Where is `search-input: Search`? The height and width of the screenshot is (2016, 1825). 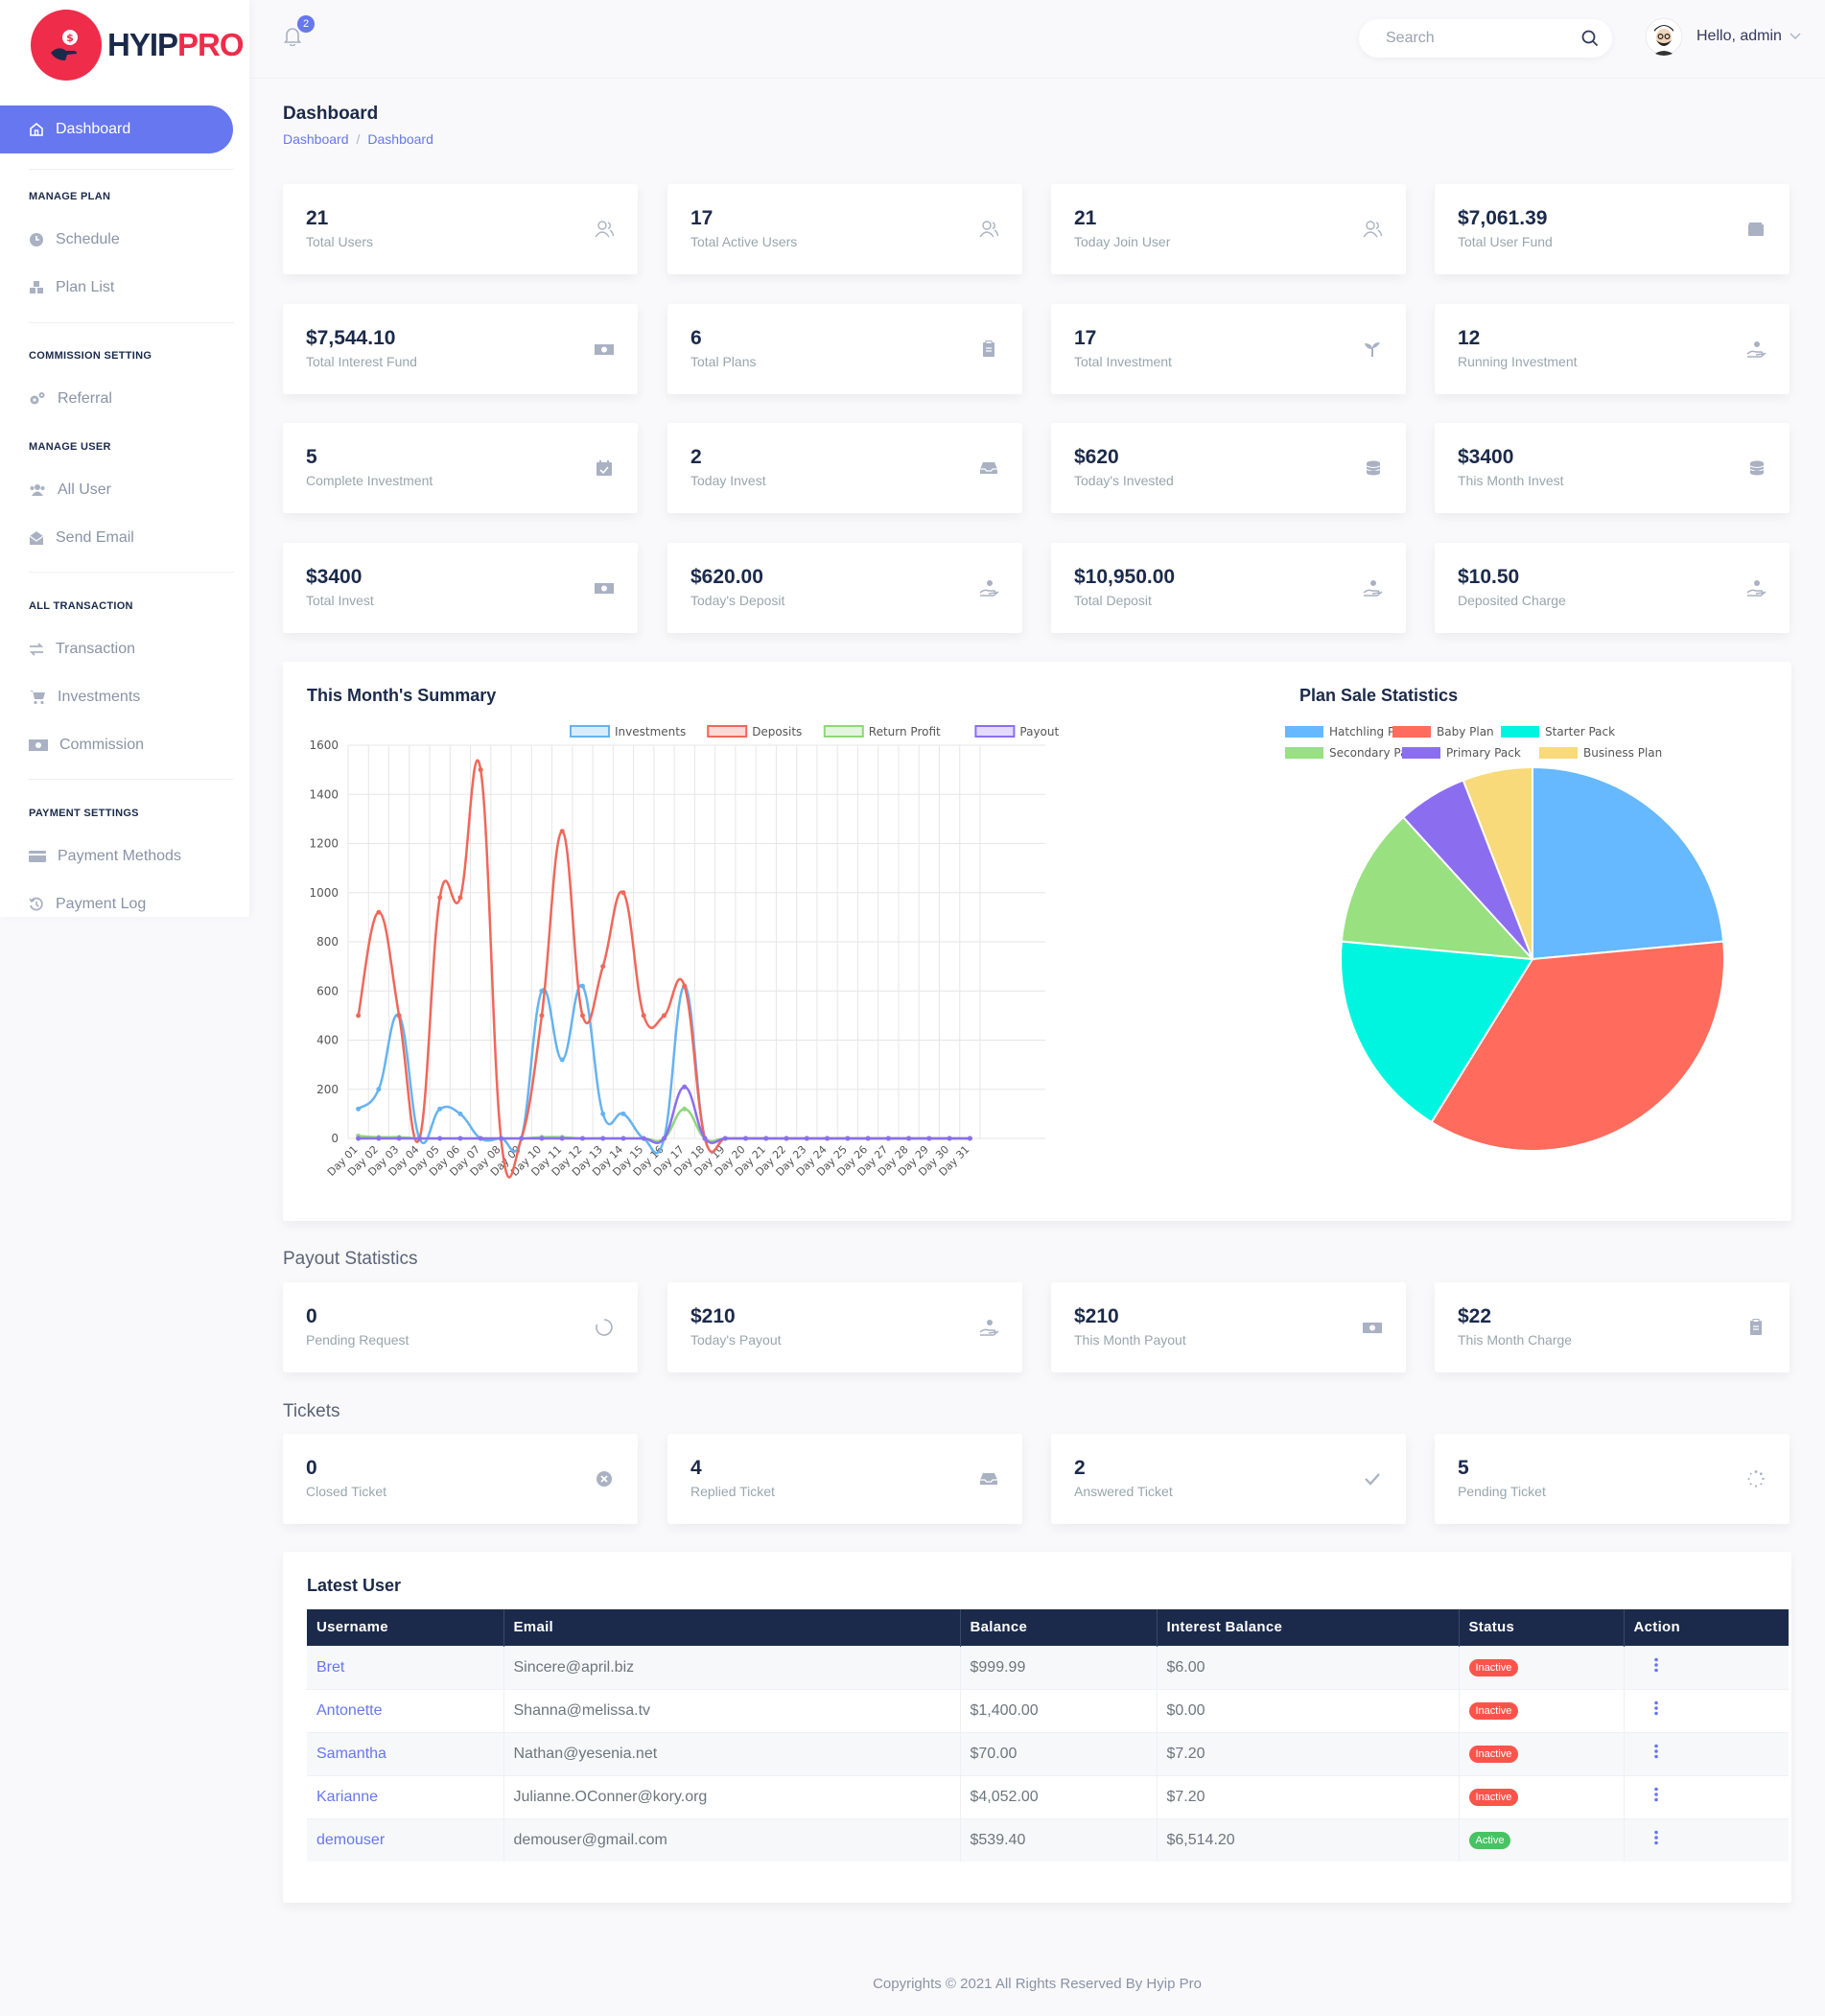 search-input: Search is located at coordinates (1485, 38).